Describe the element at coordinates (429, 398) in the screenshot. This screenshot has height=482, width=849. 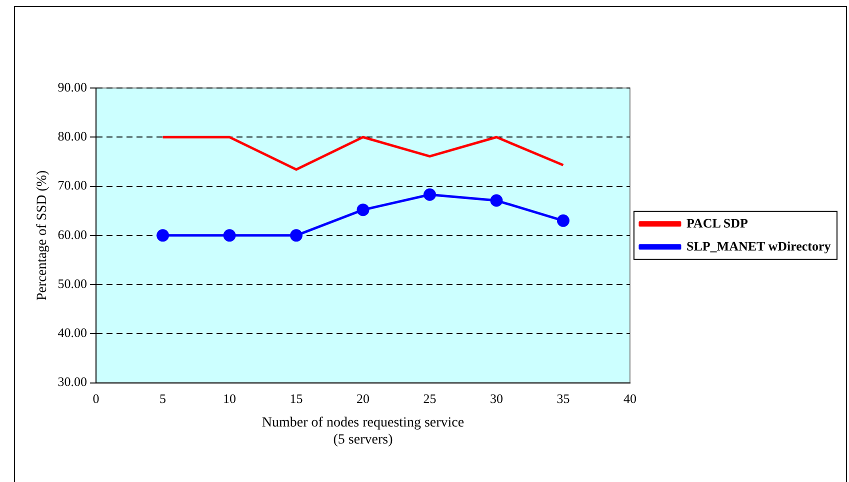
I see `x-tick-label: 25` at that location.